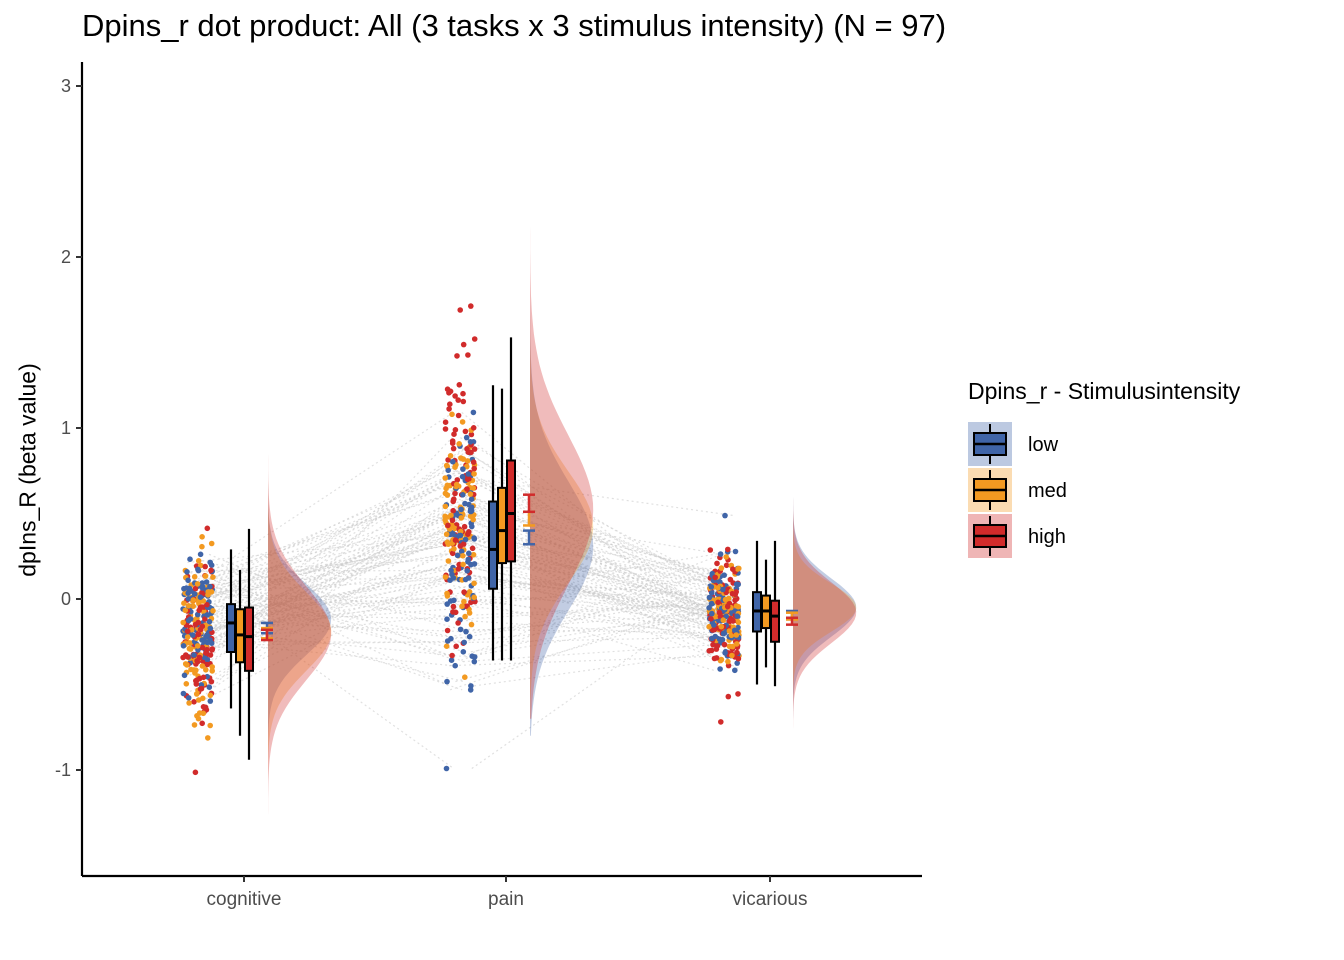  Describe the element at coordinates (244, 899) in the screenshot. I see `x-tick-label-cognitive: cognitive` at that location.